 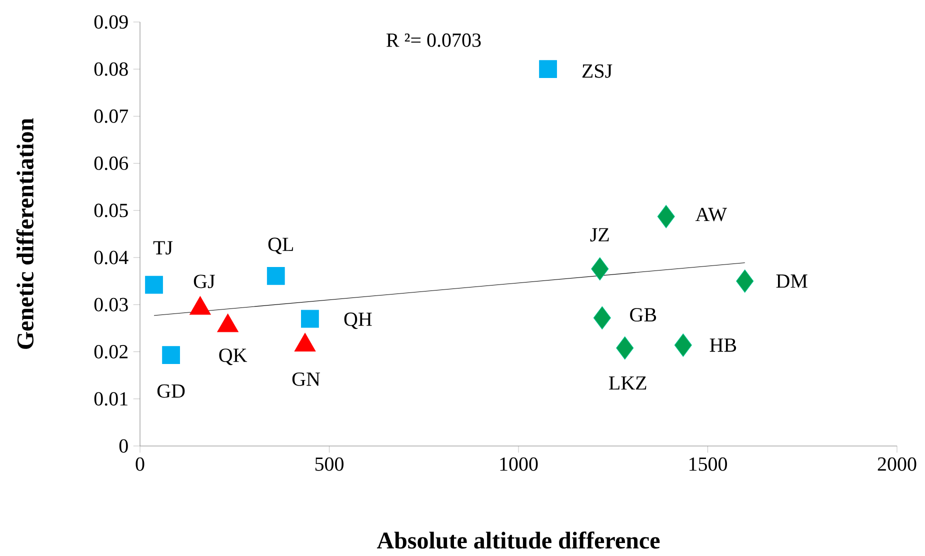 I want to click on y-tick-label: 0.09, so click(x=111, y=22).